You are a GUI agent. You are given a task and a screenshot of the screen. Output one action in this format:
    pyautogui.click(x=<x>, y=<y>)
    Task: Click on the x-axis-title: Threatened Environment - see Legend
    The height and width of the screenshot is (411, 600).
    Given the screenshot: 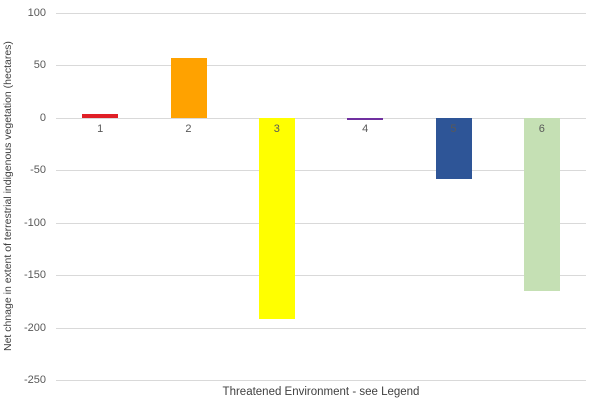 What is the action you would take?
    pyautogui.click(x=321, y=392)
    